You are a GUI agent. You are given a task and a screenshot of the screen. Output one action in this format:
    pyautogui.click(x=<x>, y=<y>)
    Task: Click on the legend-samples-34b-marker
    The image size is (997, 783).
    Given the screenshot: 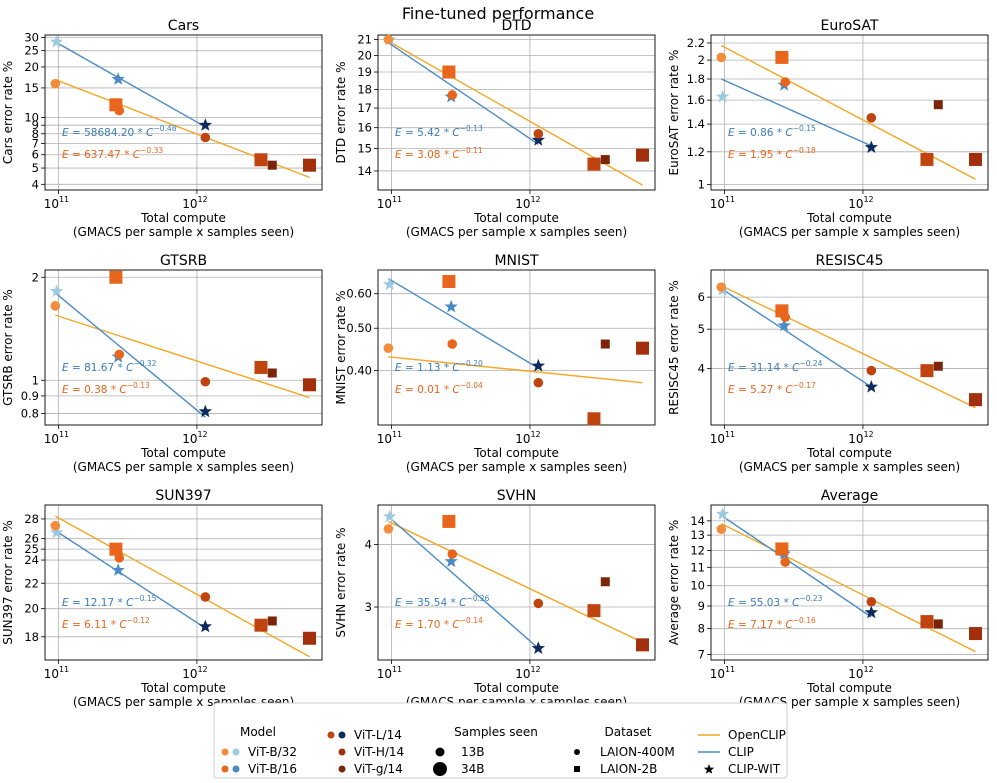 What is the action you would take?
    pyautogui.click(x=440, y=769)
    